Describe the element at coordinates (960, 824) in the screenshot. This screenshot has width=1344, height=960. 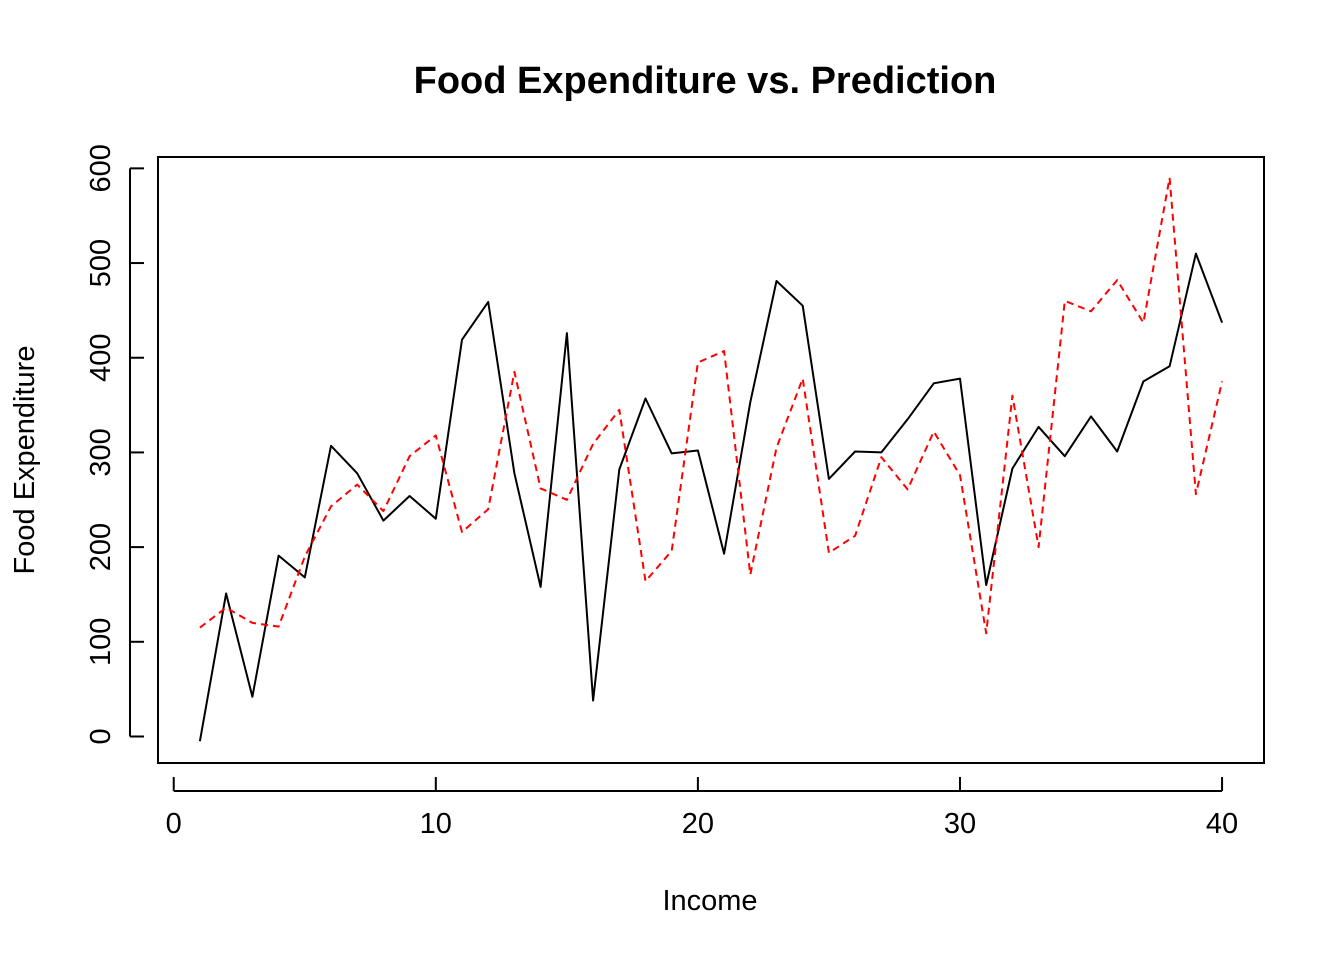
I see `x-tick-label: 30` at that location.